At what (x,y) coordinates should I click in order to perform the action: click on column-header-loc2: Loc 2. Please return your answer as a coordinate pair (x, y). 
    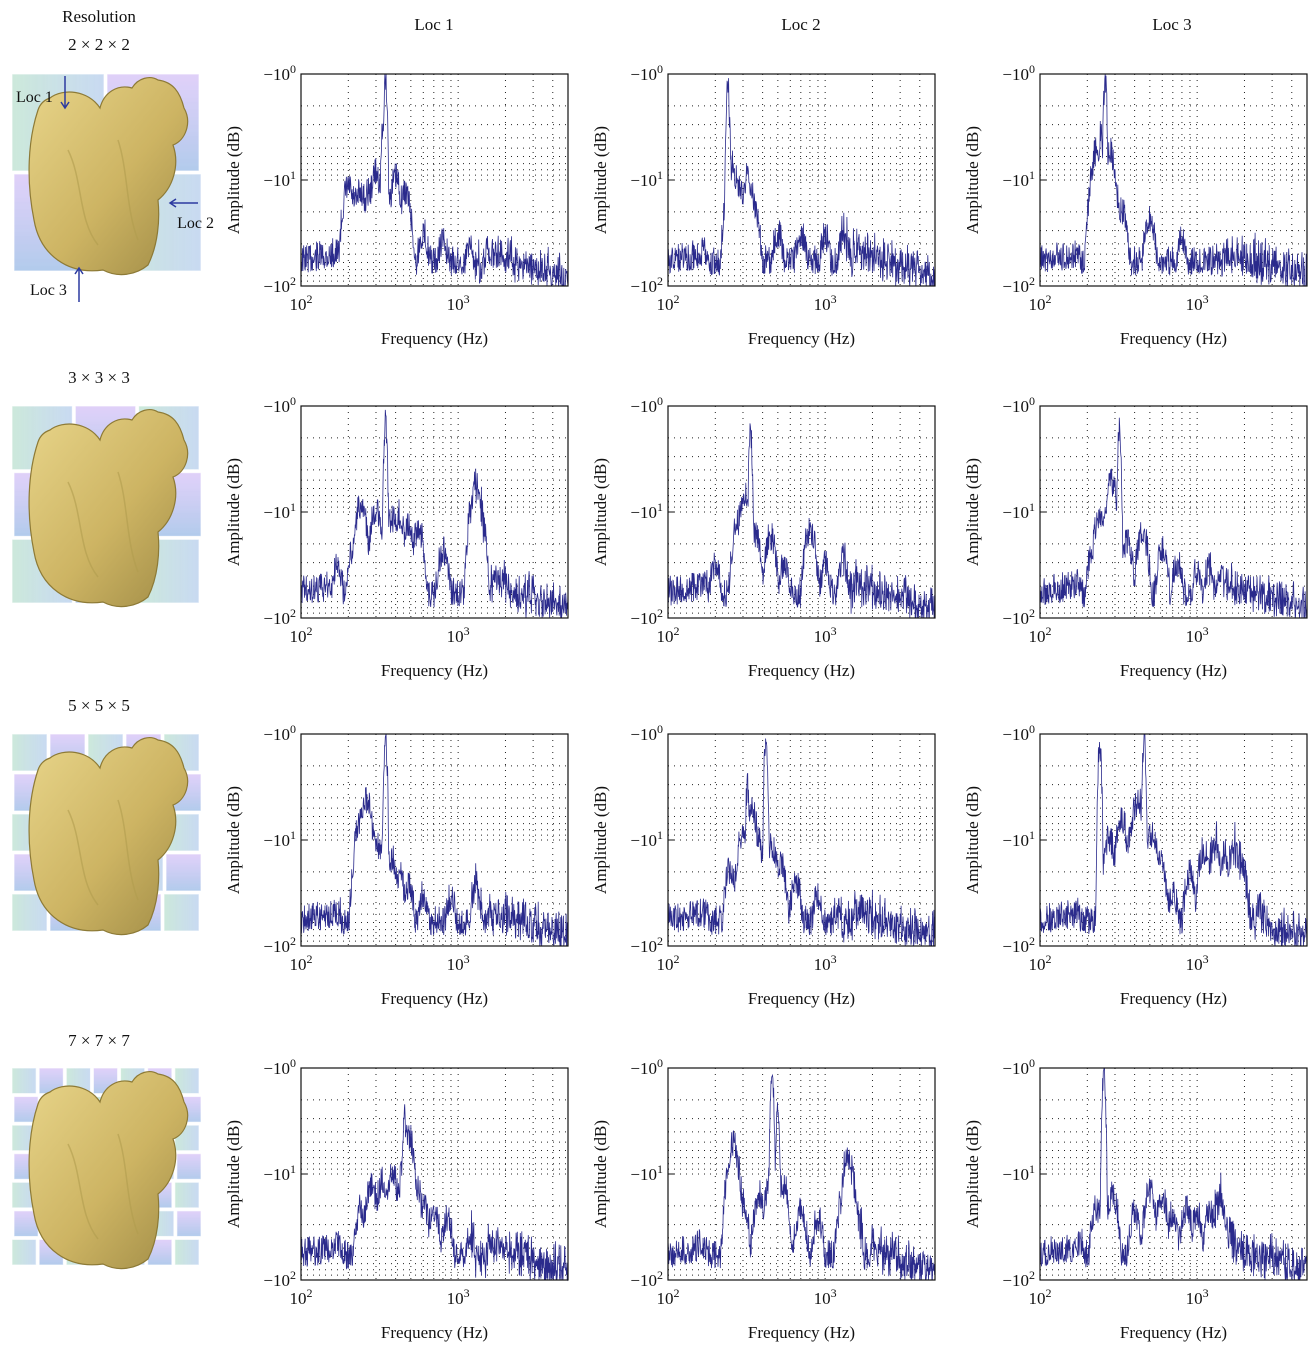
    Looking at the image, I should click on (800, 24).